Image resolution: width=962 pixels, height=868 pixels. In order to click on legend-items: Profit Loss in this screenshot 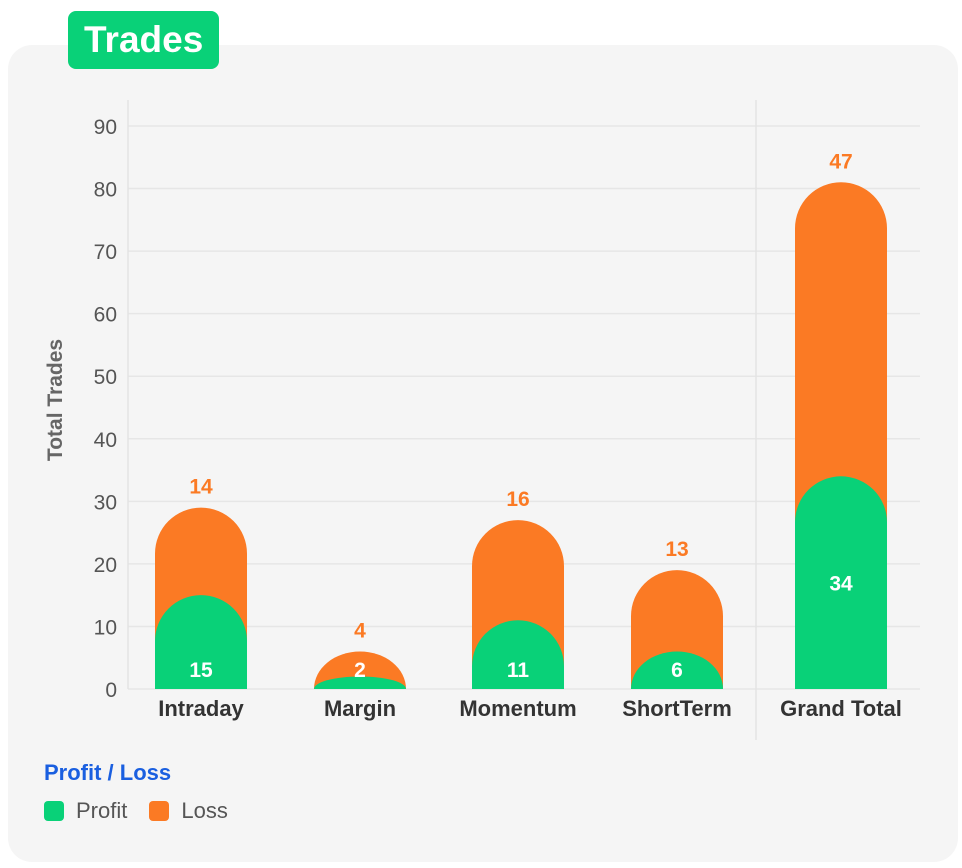, I will do `click(147, 811)`.